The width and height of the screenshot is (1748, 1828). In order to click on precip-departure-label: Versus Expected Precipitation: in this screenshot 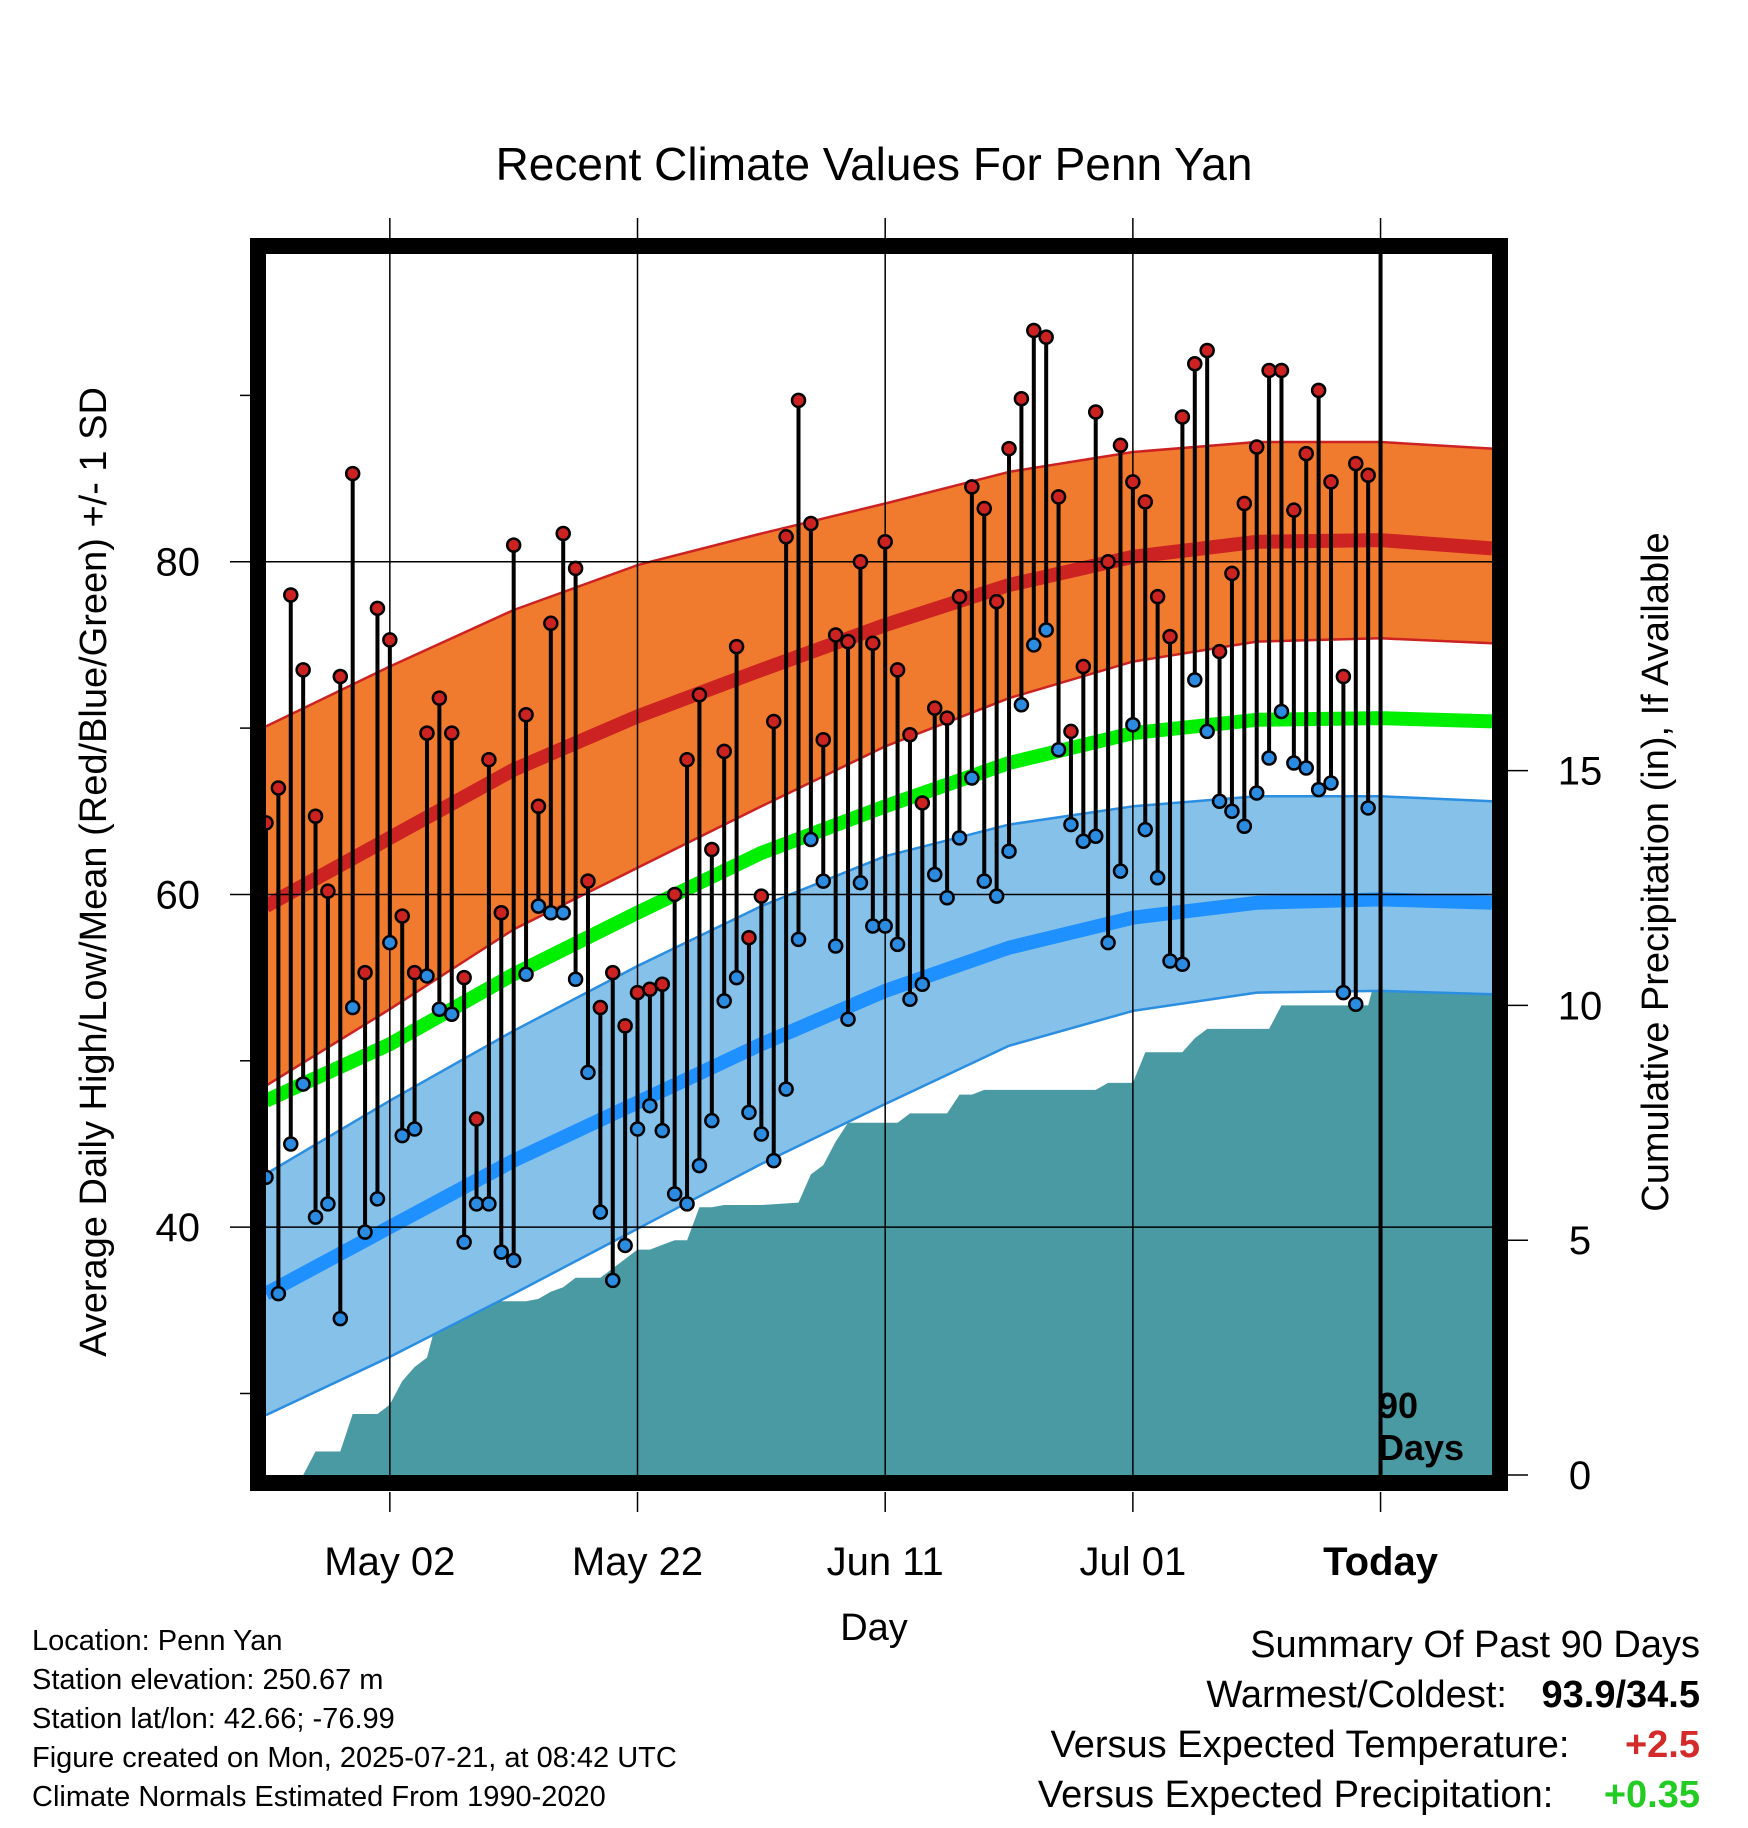, I will do `click(1295, 1795)`.